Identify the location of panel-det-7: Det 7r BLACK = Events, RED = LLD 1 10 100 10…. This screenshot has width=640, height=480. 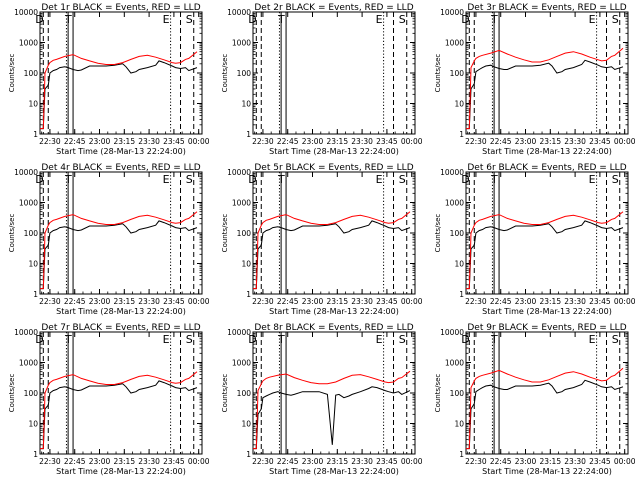
(109, 399).